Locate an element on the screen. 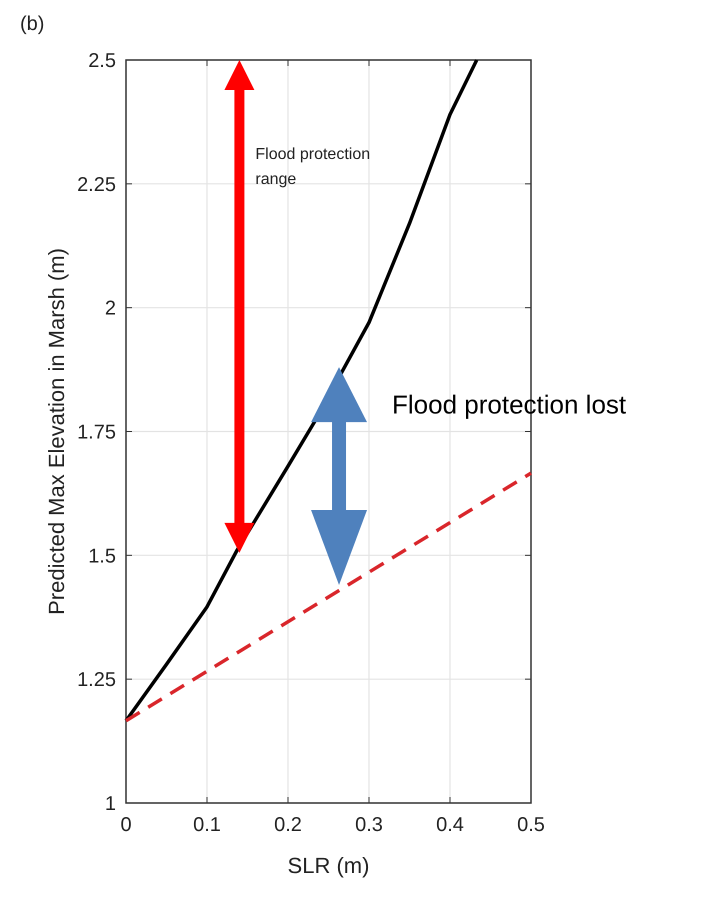 This screenshot has height=899, width=715. annotation: Flood protection range is located at coordinates (312, 167).